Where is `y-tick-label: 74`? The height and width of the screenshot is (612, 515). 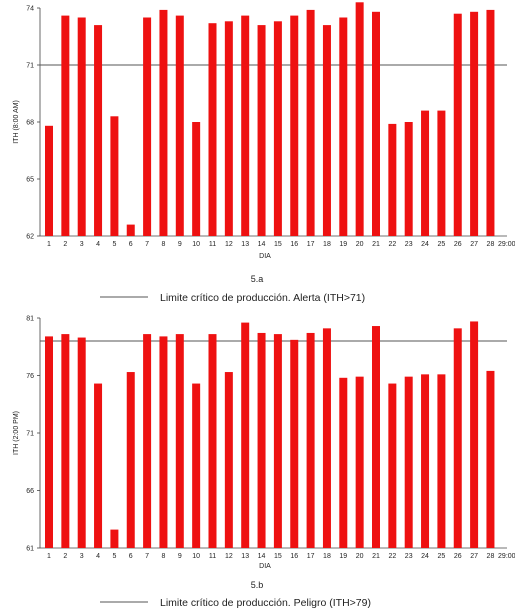
y-tick-label: 74 is located at coordinates (30, 9).